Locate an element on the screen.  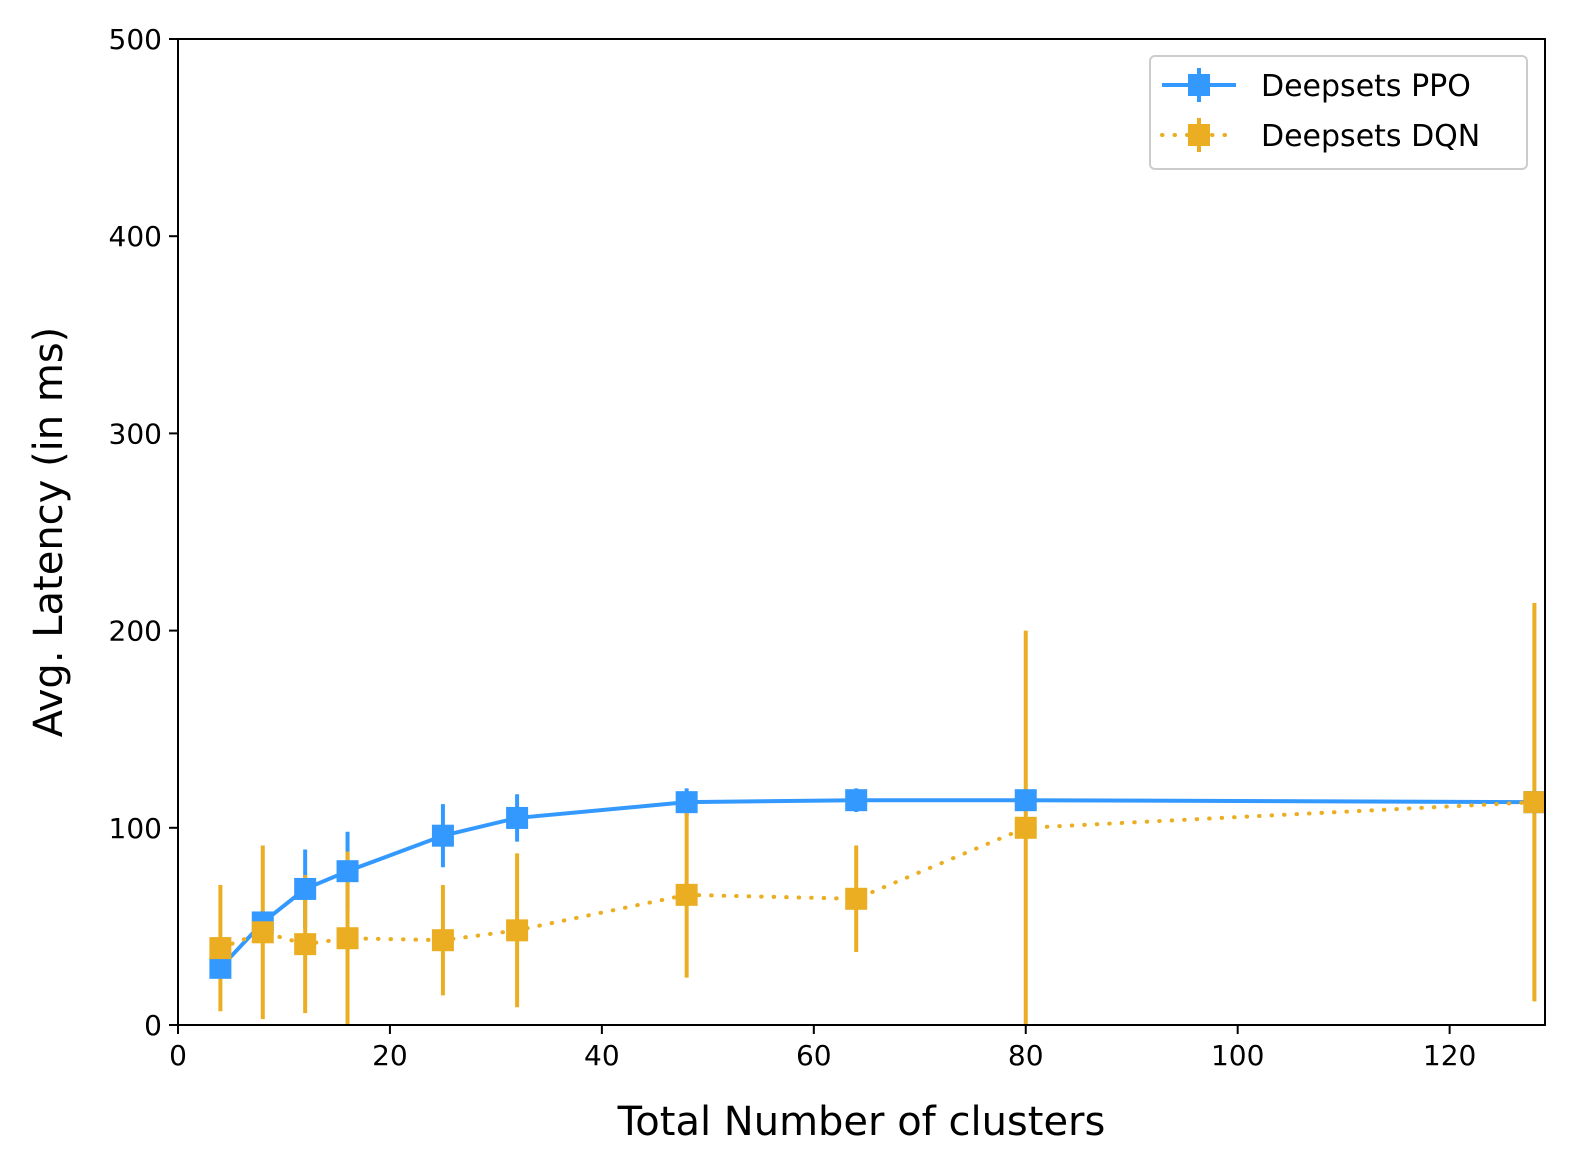
x-tick-label: 40 is located at coordinates (602, 1055).